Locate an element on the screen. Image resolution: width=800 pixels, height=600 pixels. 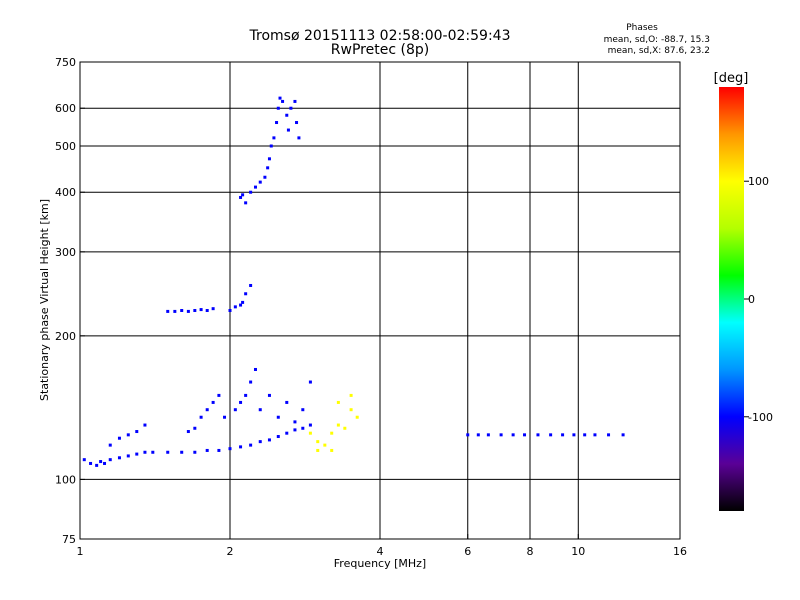
y-axis: 75 100 200 300 400 500 600 750 is located at coordinates (70, 301).